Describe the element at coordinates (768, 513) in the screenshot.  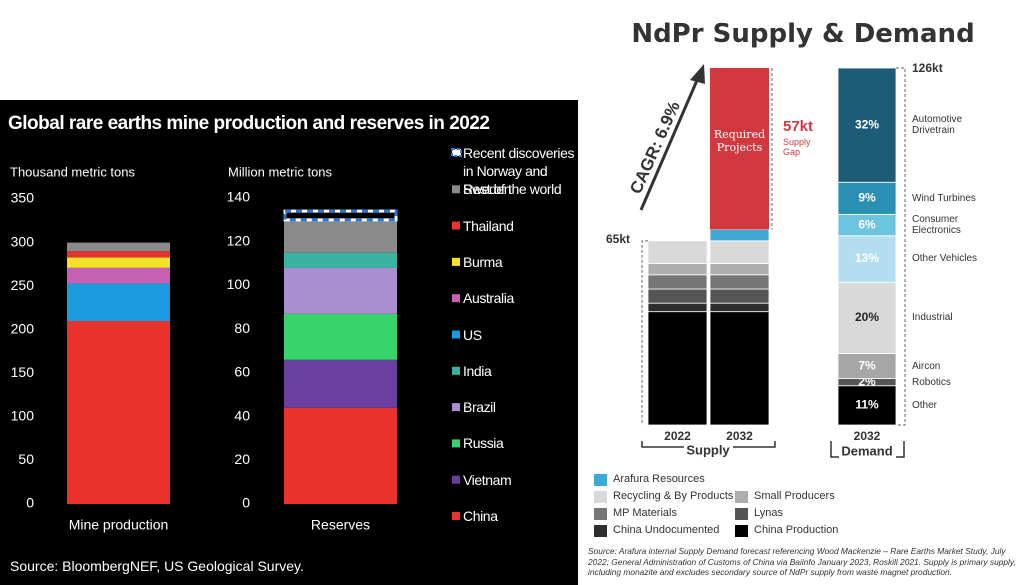
I see `legend-label: Lynas` at that location.